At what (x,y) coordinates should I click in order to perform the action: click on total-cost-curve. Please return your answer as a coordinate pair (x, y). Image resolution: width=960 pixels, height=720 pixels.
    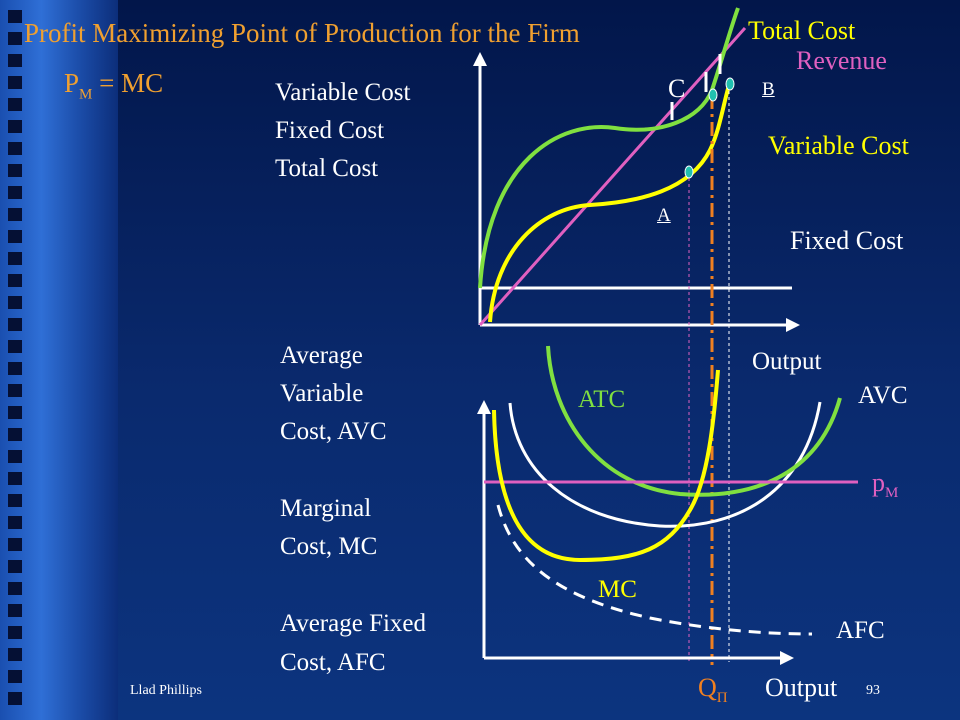
    Looking at the image, I should click on (609, 148).